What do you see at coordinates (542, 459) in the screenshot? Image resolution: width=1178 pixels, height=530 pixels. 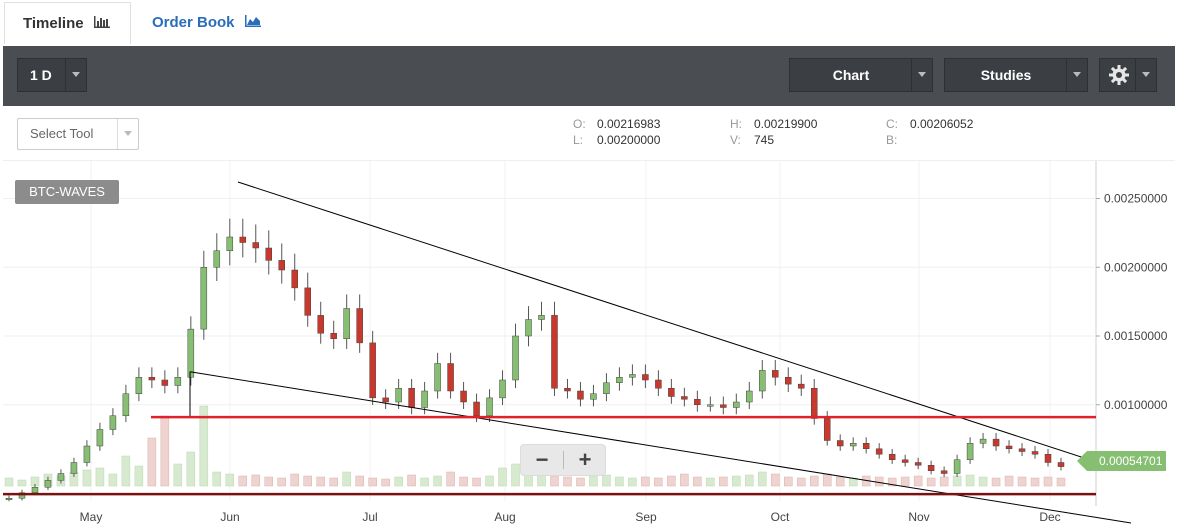 I see `zoom-out-button: −` at bounding box center [542, 459].